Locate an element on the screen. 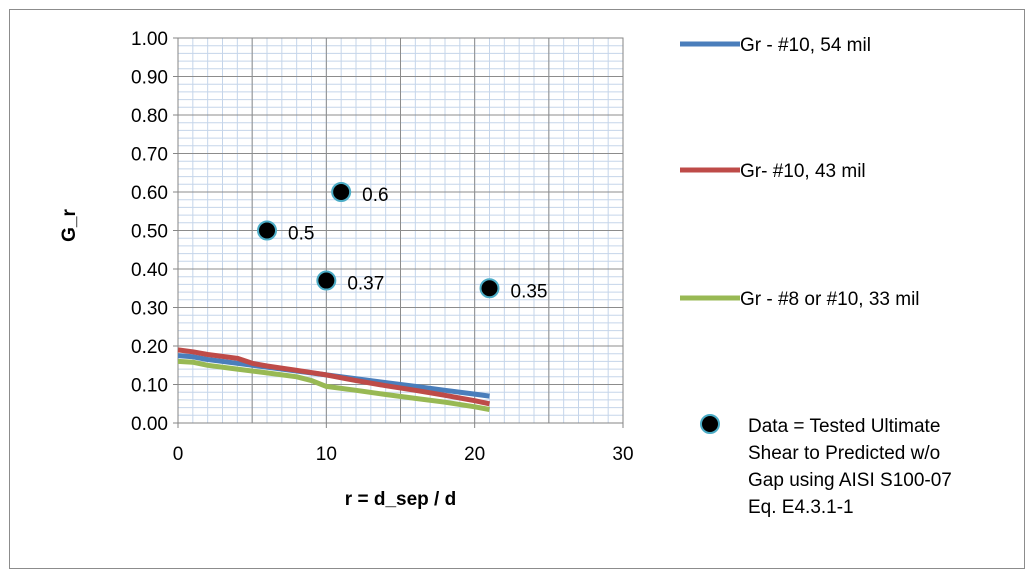  legend-label-data-line: Shear to Predicted w/o is located at coordinates (844, 453).